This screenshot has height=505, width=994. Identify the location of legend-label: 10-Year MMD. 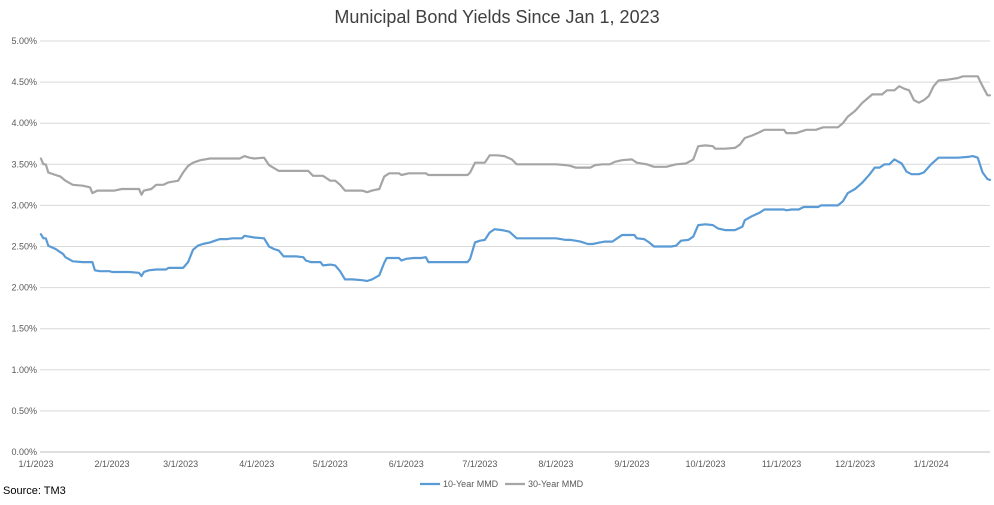
(471, 484).